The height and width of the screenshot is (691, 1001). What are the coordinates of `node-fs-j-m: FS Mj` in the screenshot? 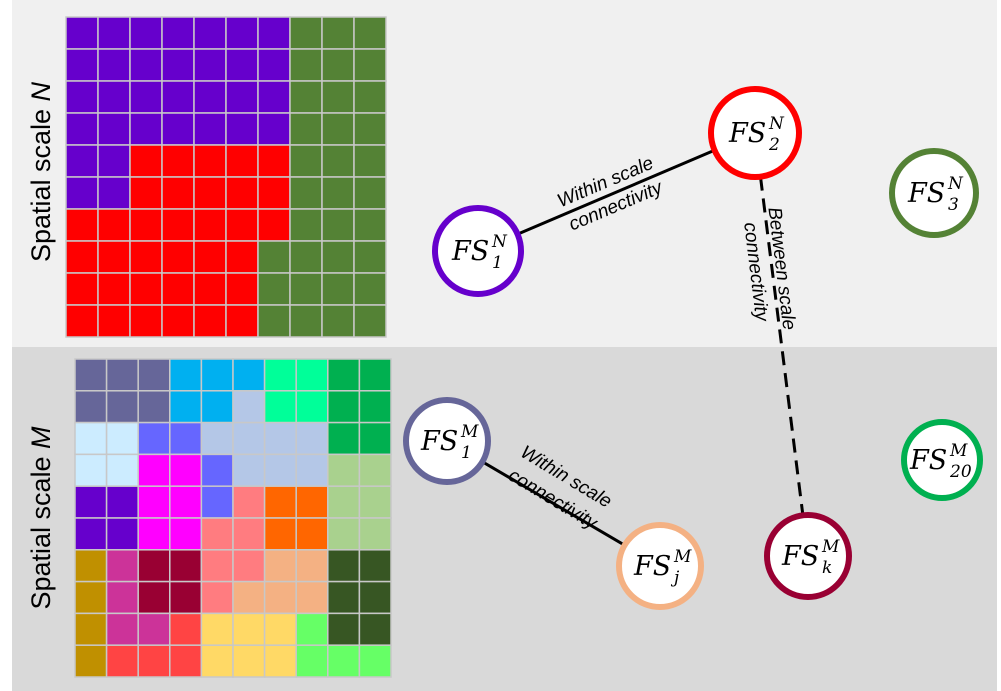 It's located at (660, 566).